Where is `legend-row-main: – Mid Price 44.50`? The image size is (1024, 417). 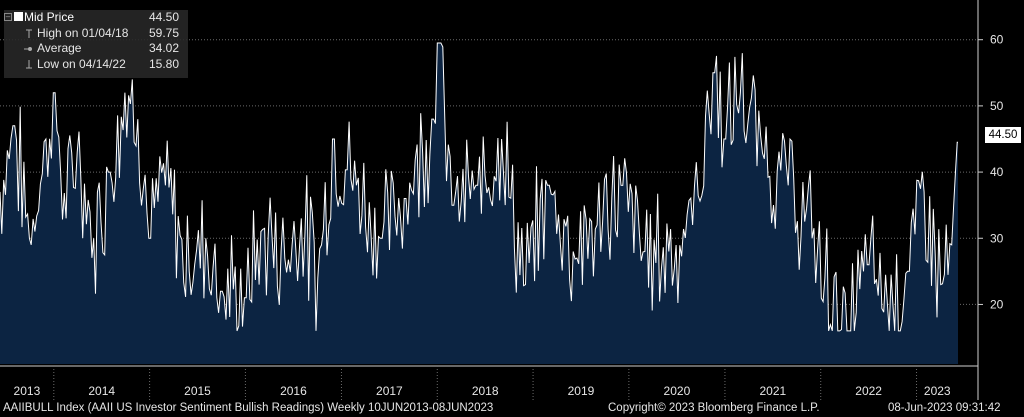
legend-row-main: – Mid Price 44.50 is located at coordinates (96, 18).